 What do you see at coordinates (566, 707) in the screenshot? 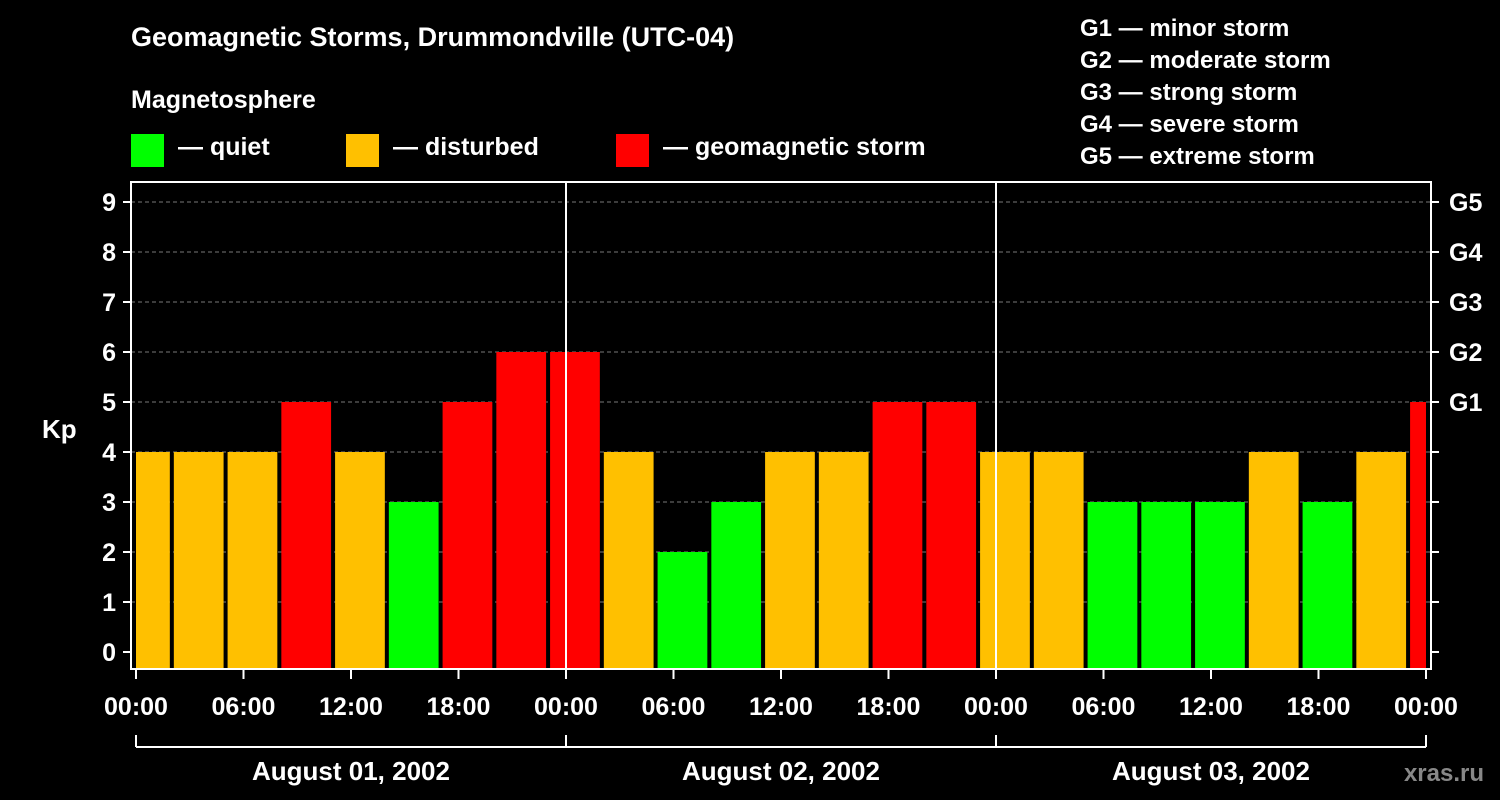
I see `x-tick-label-4: 00:00` at bounding box center [566, 707].